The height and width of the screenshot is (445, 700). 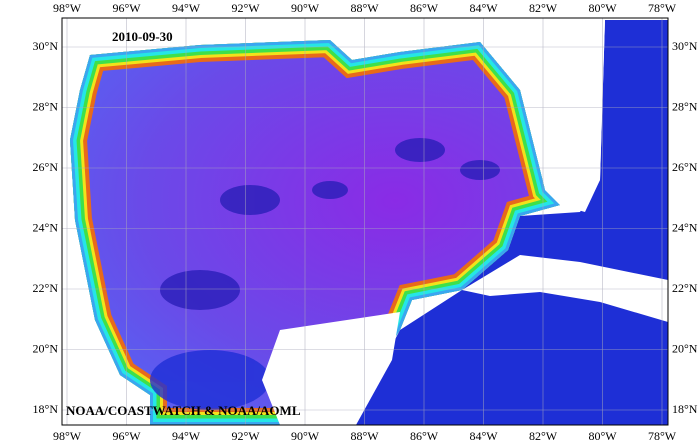 I want to click on yucatan, so click(x=331, y=368).